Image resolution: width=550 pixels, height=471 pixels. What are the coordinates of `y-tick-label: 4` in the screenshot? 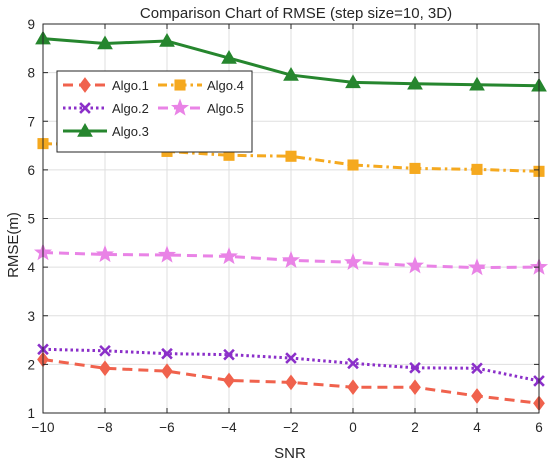 It's located at (31, 267).